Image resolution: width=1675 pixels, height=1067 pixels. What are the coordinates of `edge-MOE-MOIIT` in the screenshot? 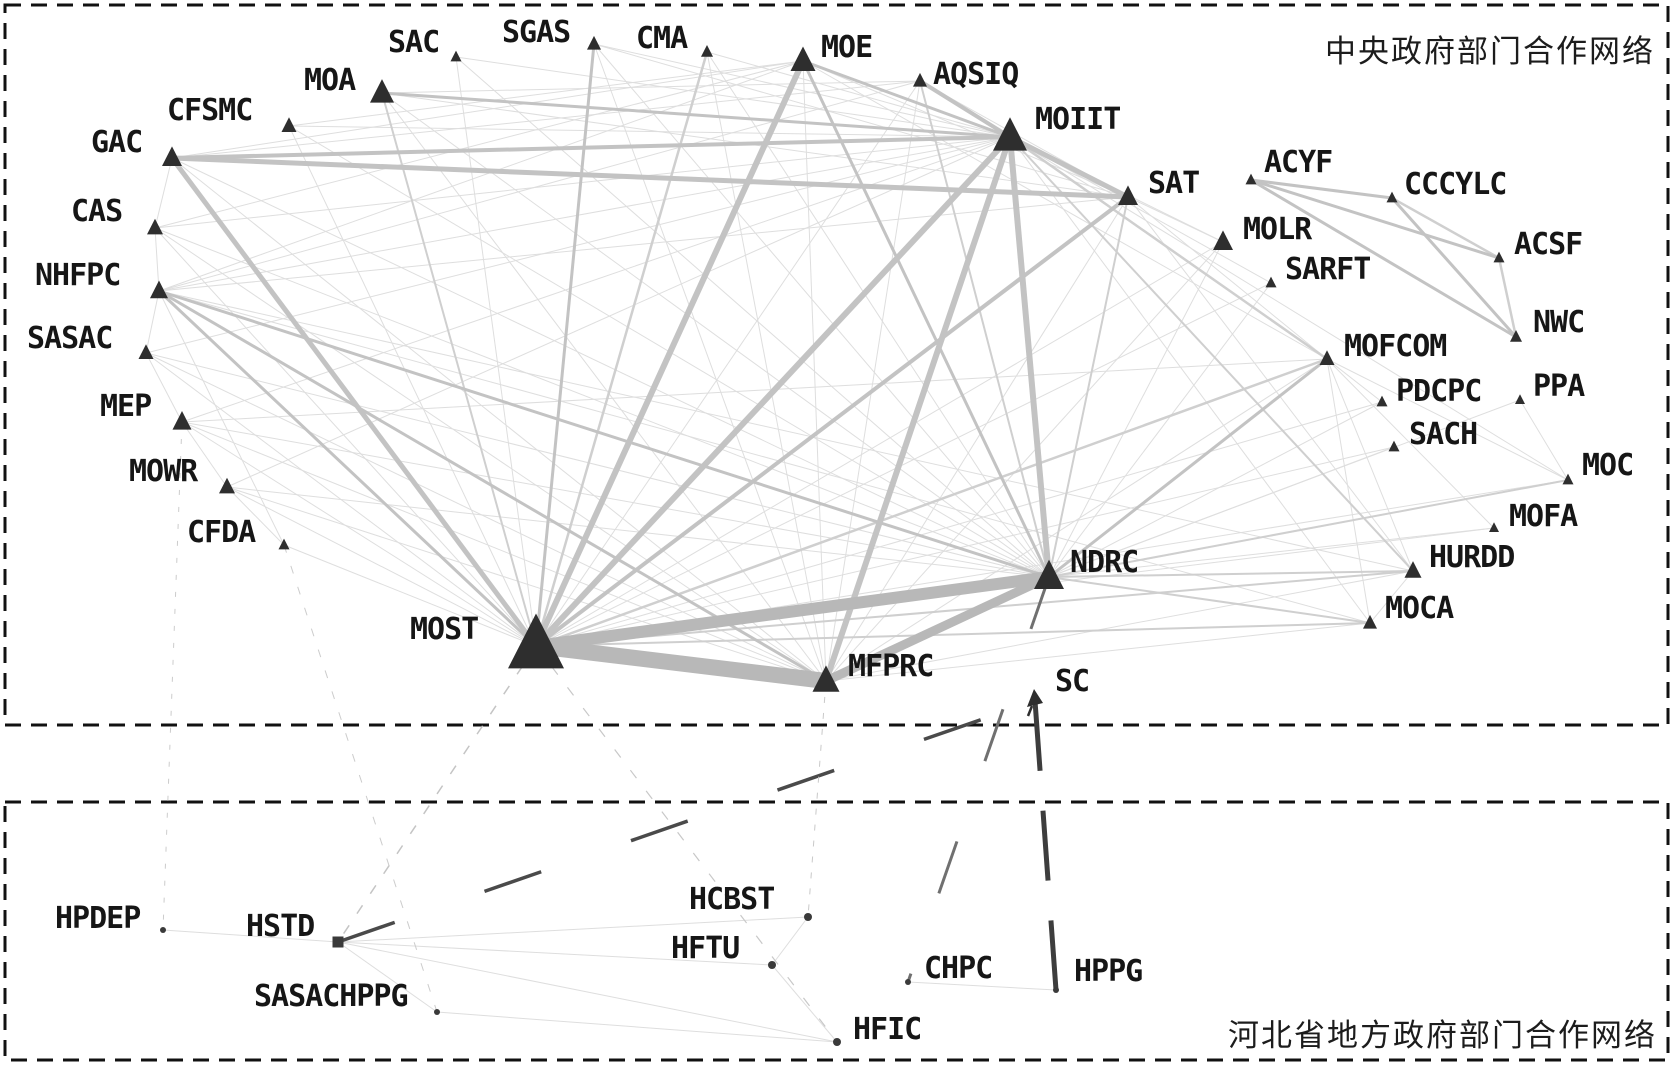 It's located at (906, 99).